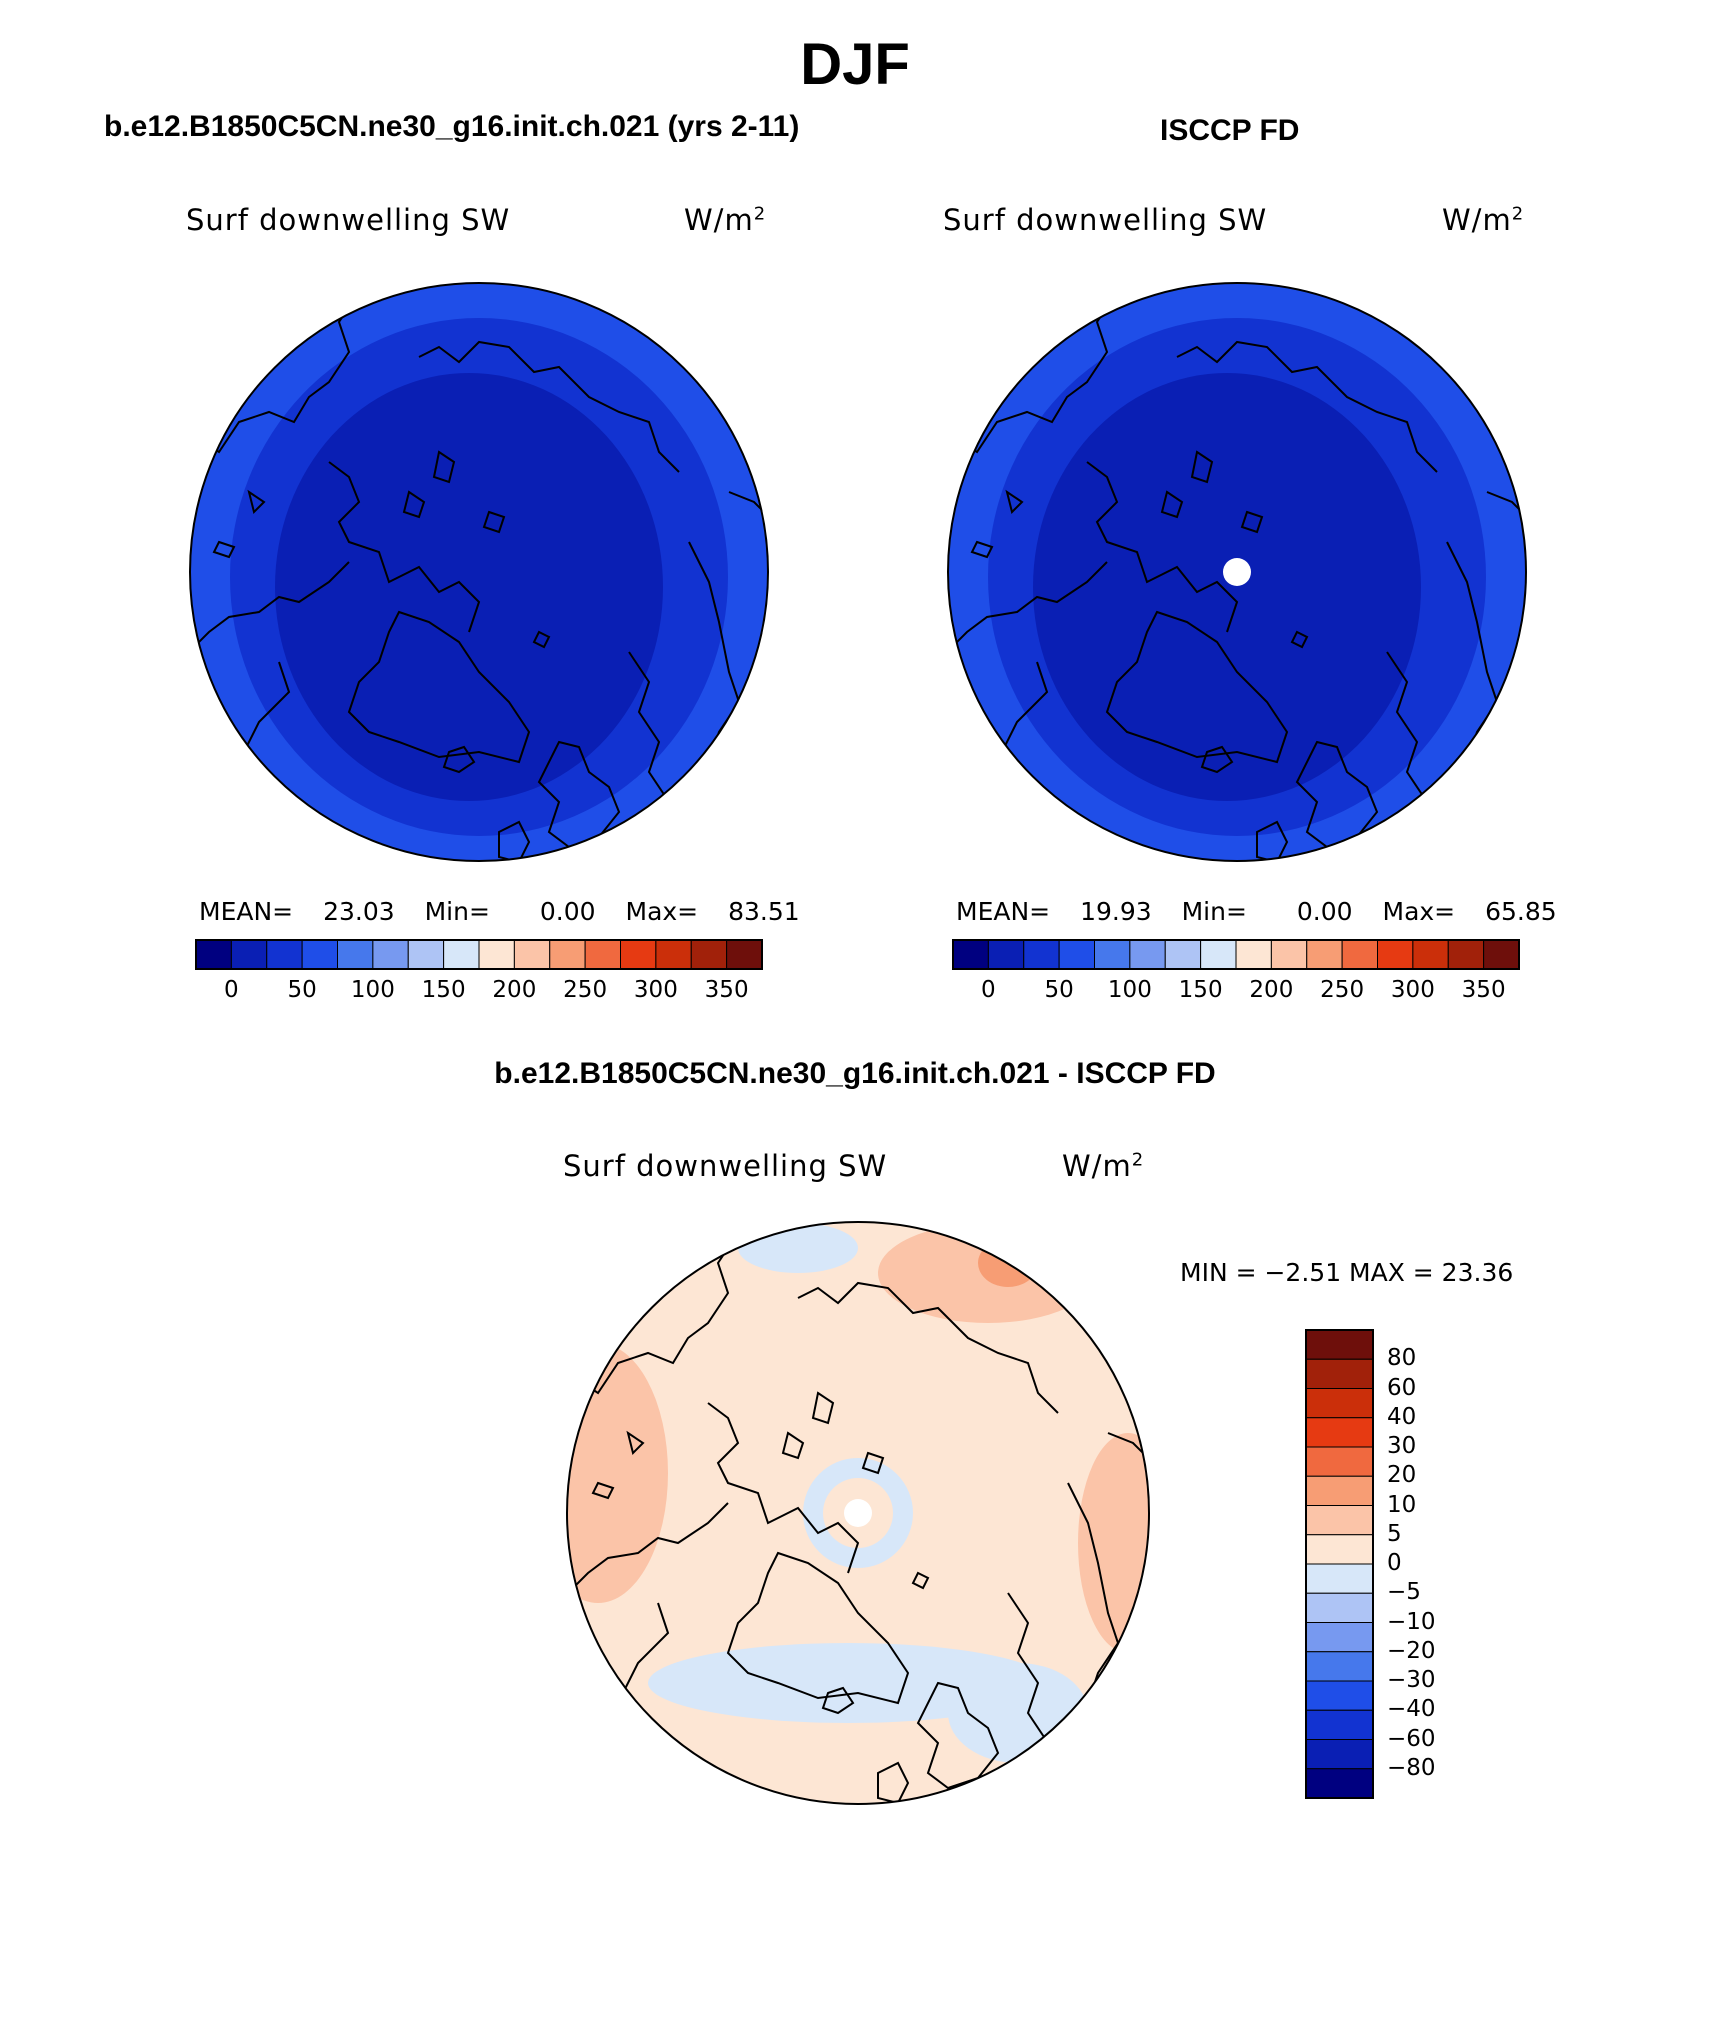 This screenshot has width=1710, height=2022. What do you see at coordinates (1105, 220) in the screenshot?
I see `obs-variable-label: Surf downwelling SW` at bounding box center [1105, 220].